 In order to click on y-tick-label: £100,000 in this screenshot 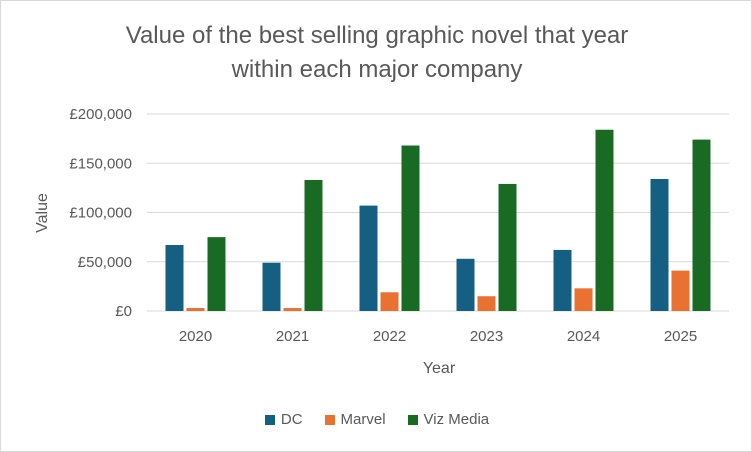, I will do `click(100, 213)`.